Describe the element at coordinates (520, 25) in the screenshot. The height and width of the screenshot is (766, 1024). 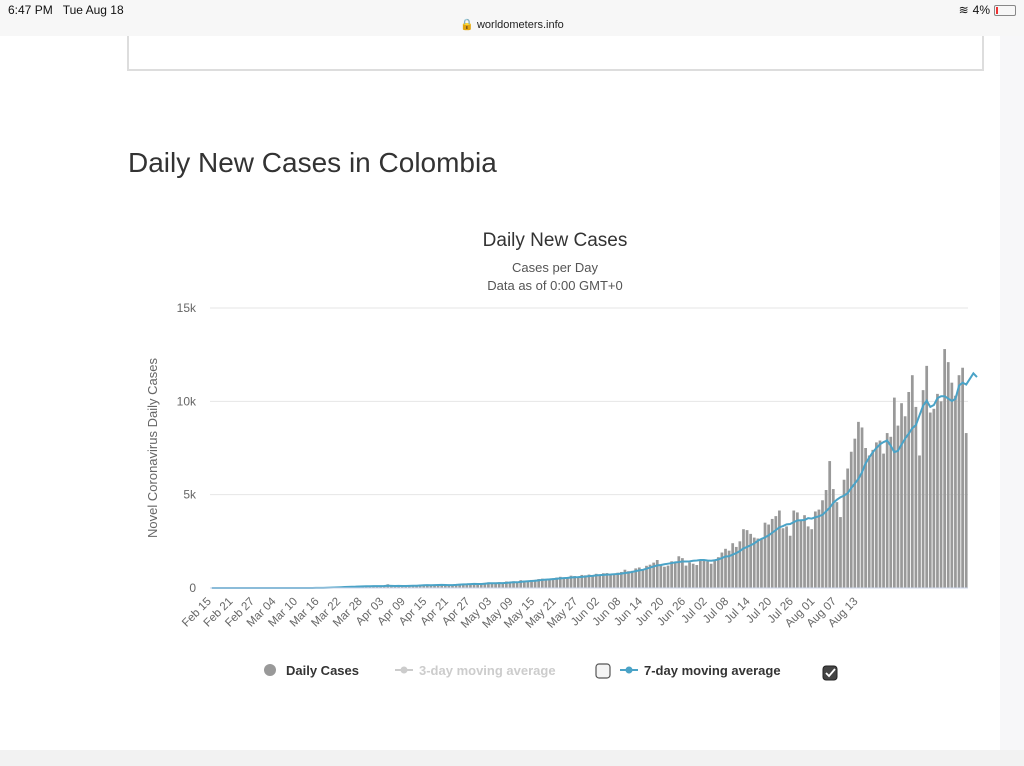
I see `url-text: worldometers.info` at that location.